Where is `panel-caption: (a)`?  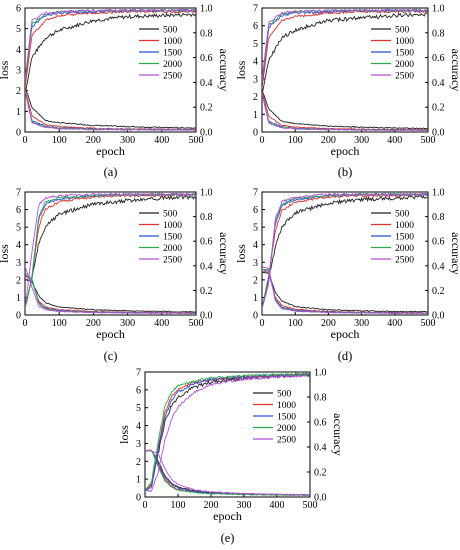
panel-caption: (a) is located at coordinates (111, 172).